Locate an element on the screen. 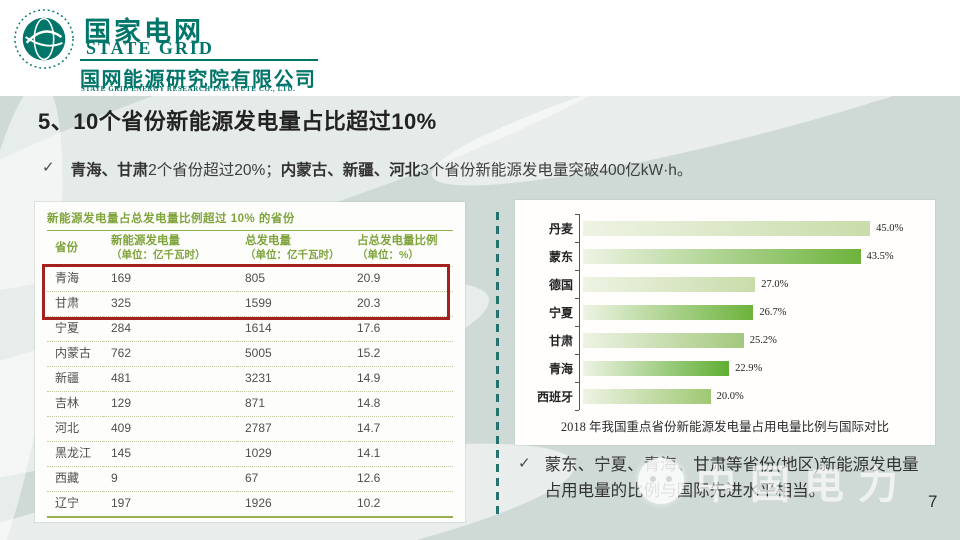 This screenshot has width=960, height=540. col-header-ratio: 占总发电量比例 （单位：%） is located at coordinates (397, 248).